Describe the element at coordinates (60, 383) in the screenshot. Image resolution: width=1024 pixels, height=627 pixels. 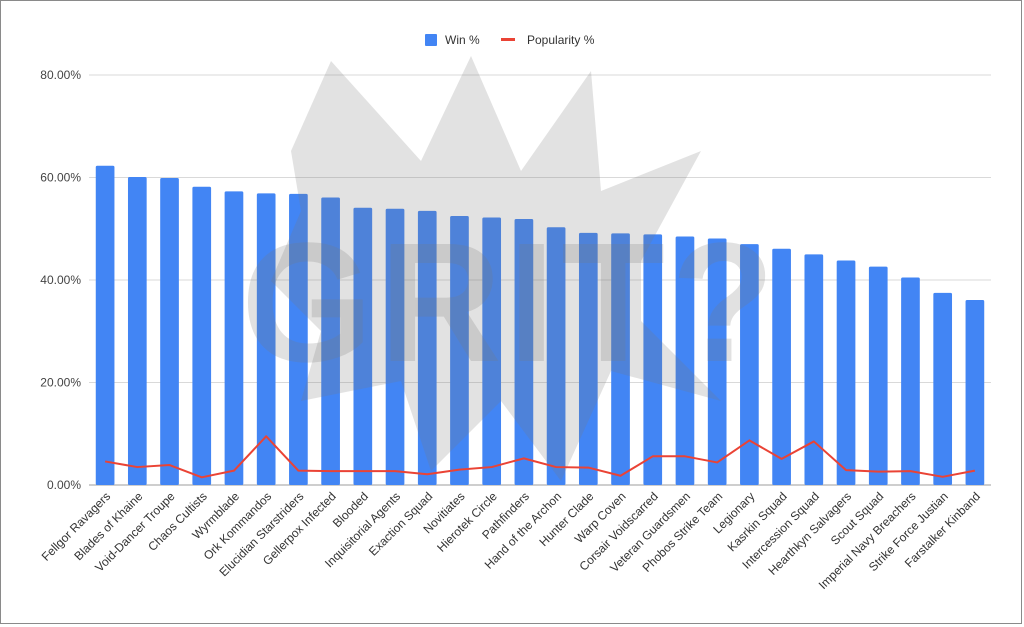
I see `y-tick-label: 20.00%` at that location.